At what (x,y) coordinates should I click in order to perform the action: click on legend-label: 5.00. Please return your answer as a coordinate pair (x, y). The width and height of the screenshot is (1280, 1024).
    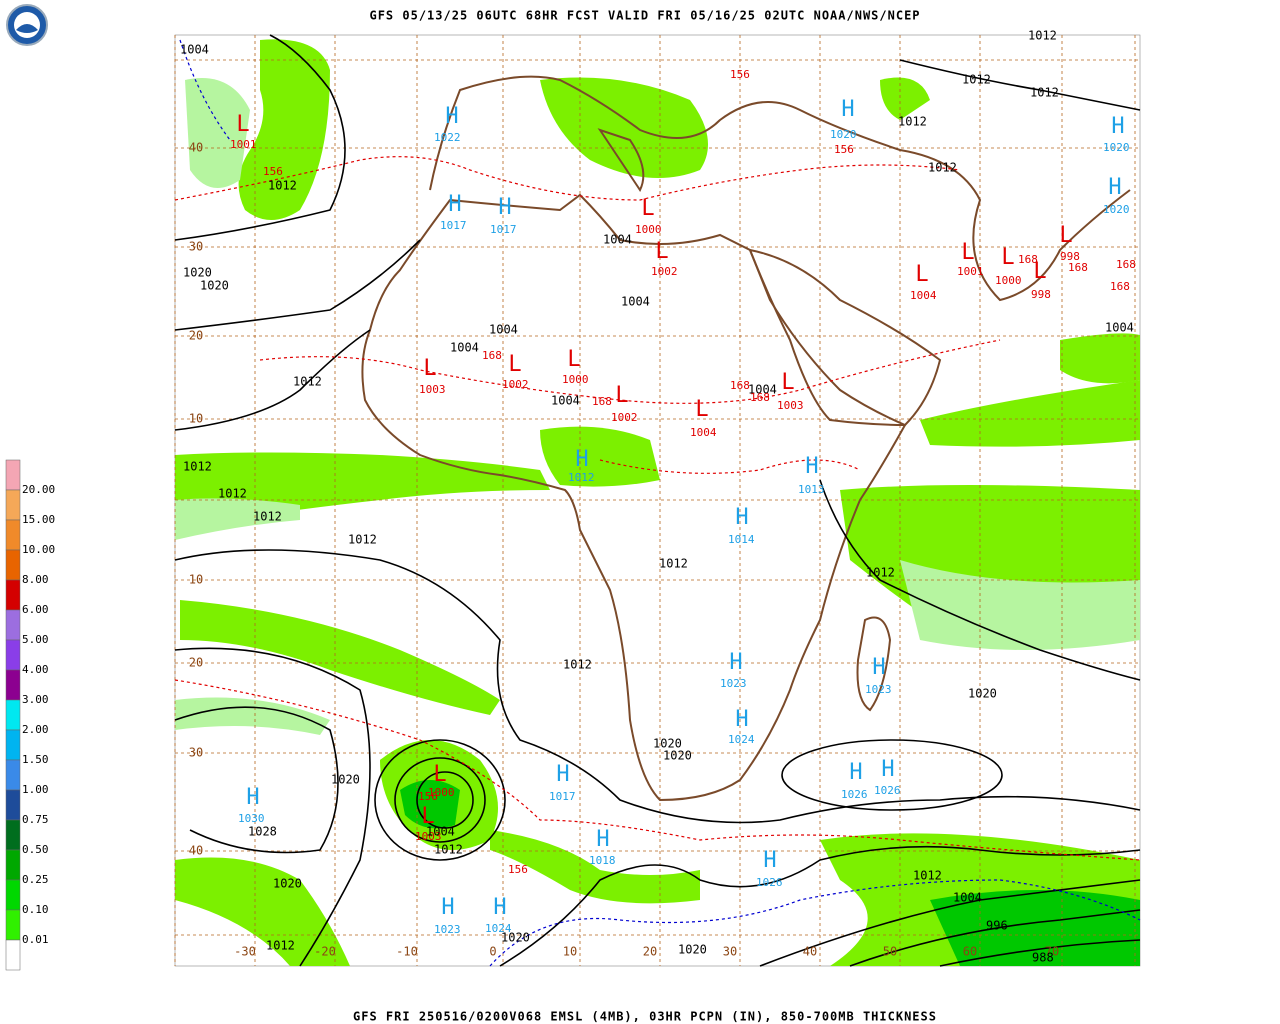
    Looking at the image, I should click on (35, 639).